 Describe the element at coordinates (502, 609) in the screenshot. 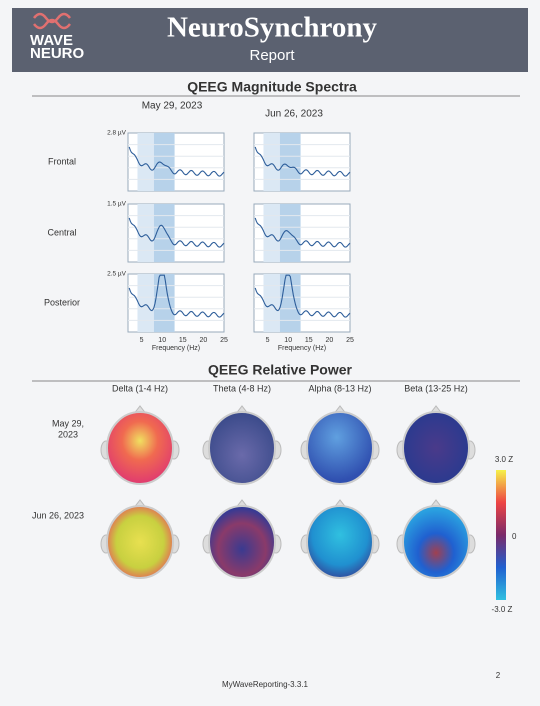

I see `scale-label: -3.0 Z` at that location.